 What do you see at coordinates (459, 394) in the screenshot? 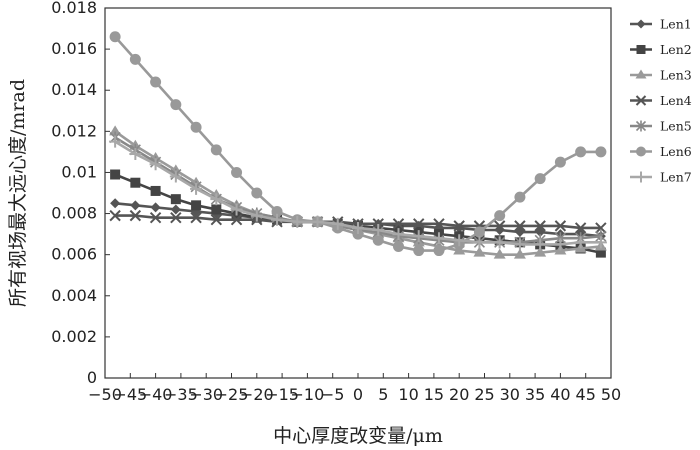
I see `x-tick-label: 20` at bounding box center [459, 394].